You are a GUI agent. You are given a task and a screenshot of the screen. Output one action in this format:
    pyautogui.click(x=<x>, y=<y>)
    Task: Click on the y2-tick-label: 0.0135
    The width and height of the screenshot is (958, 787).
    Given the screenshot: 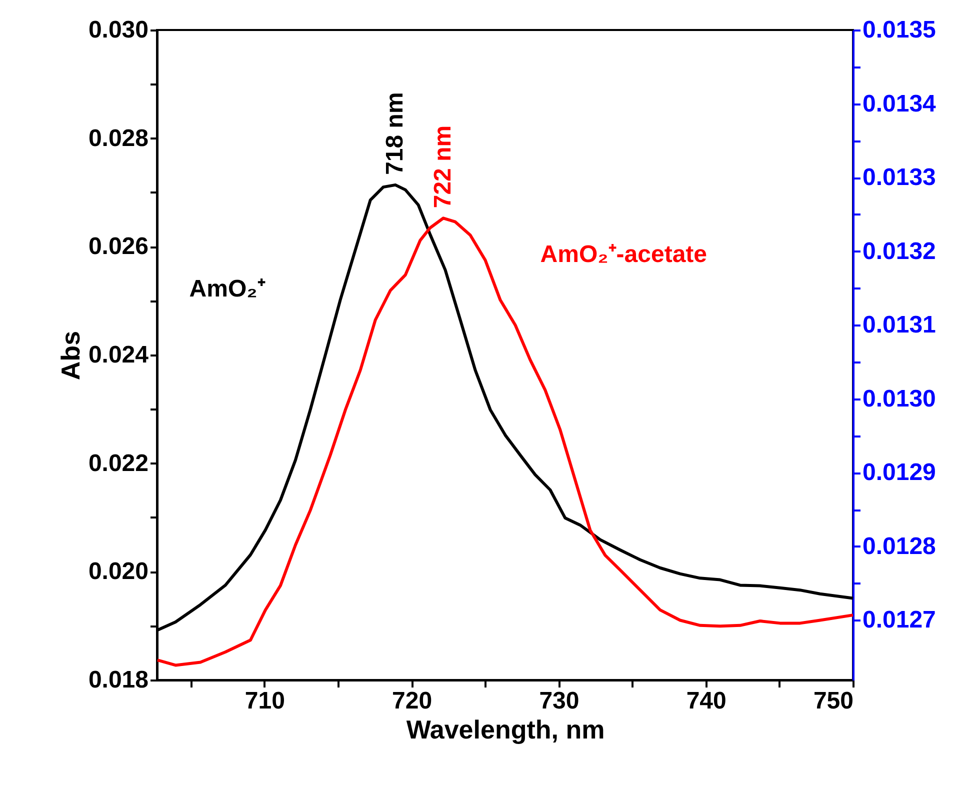 What is the action you would take?
    pyautogui.click(x=899, y=30)
    